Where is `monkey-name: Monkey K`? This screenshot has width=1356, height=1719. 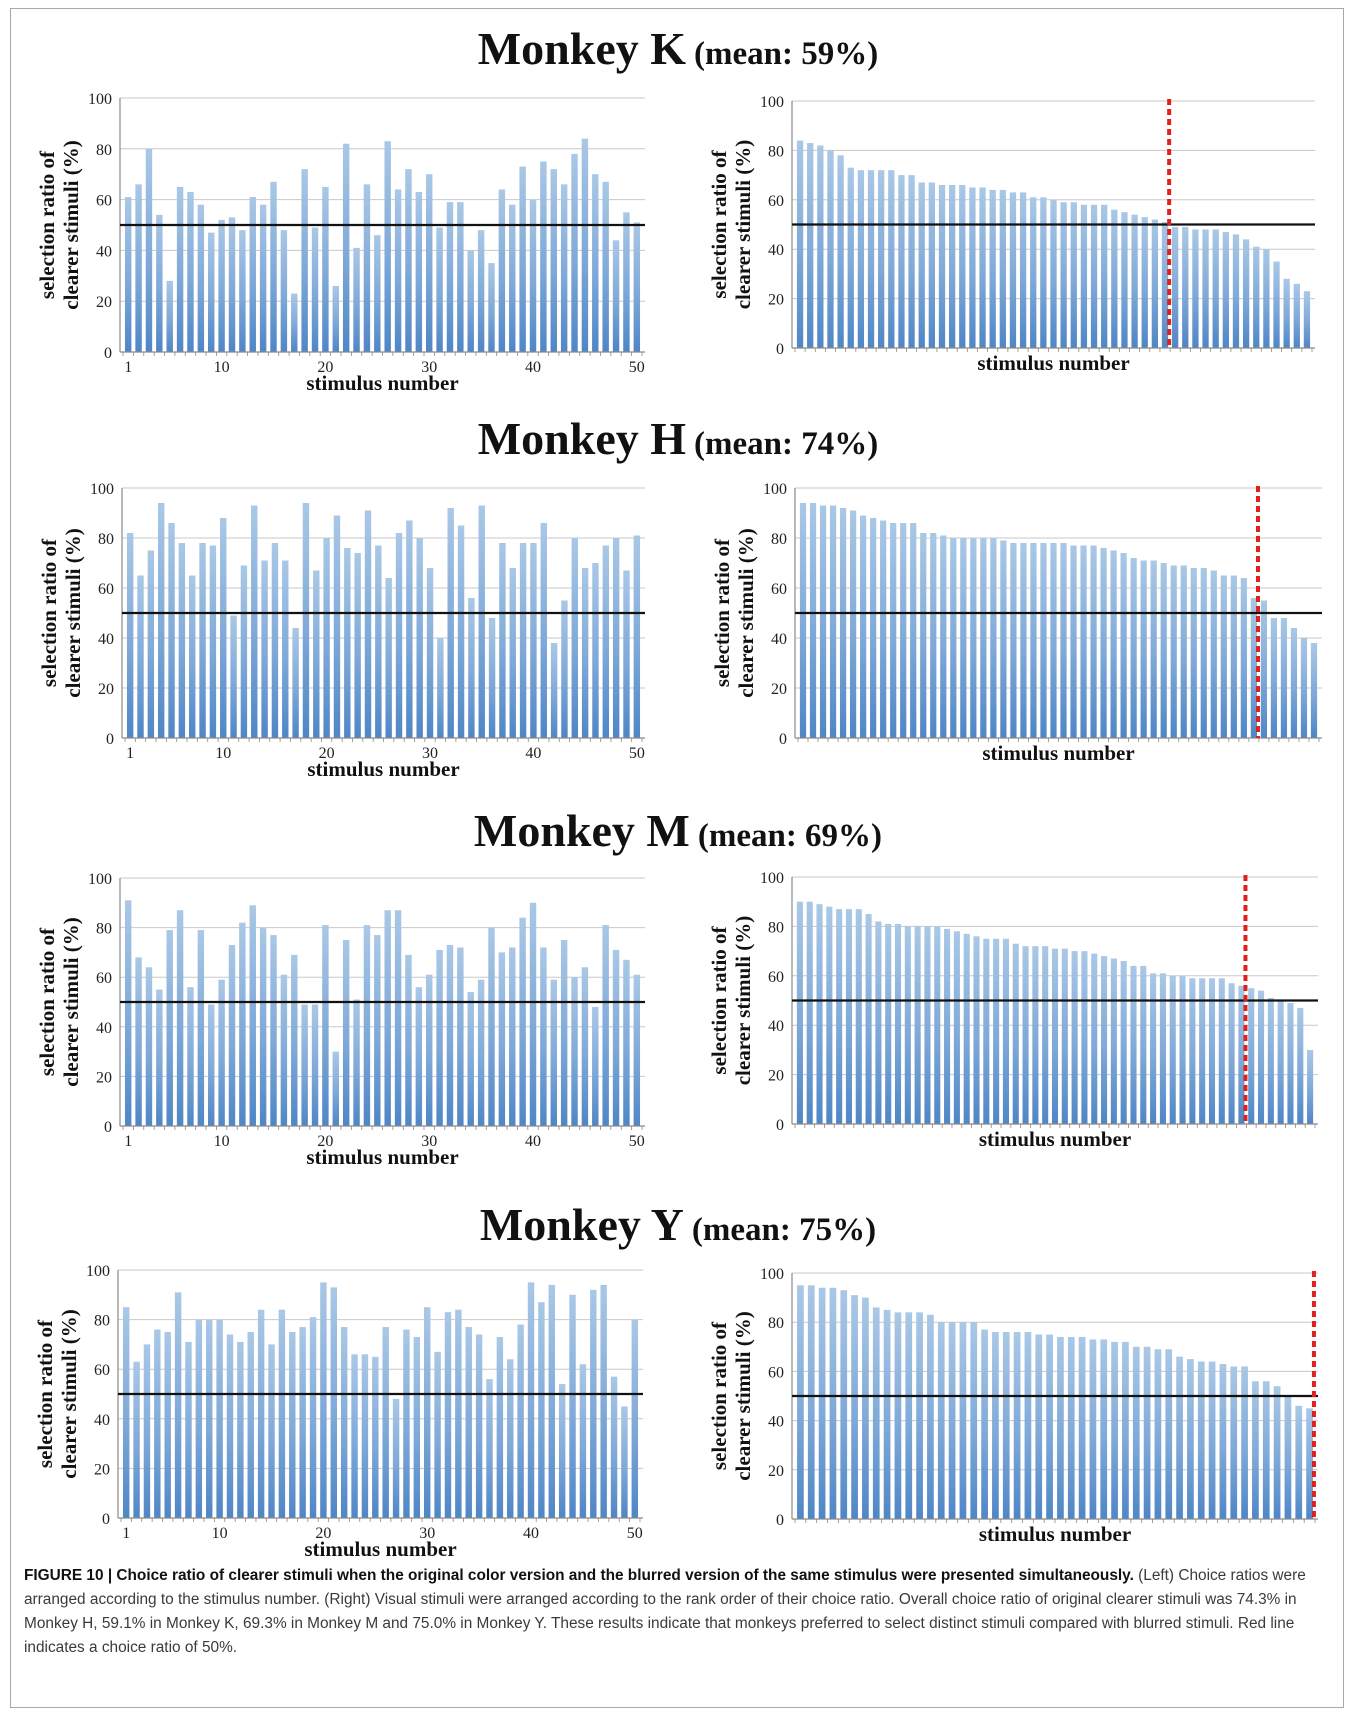
monkey-name: Monkey K is located at coordinates (582, 48).